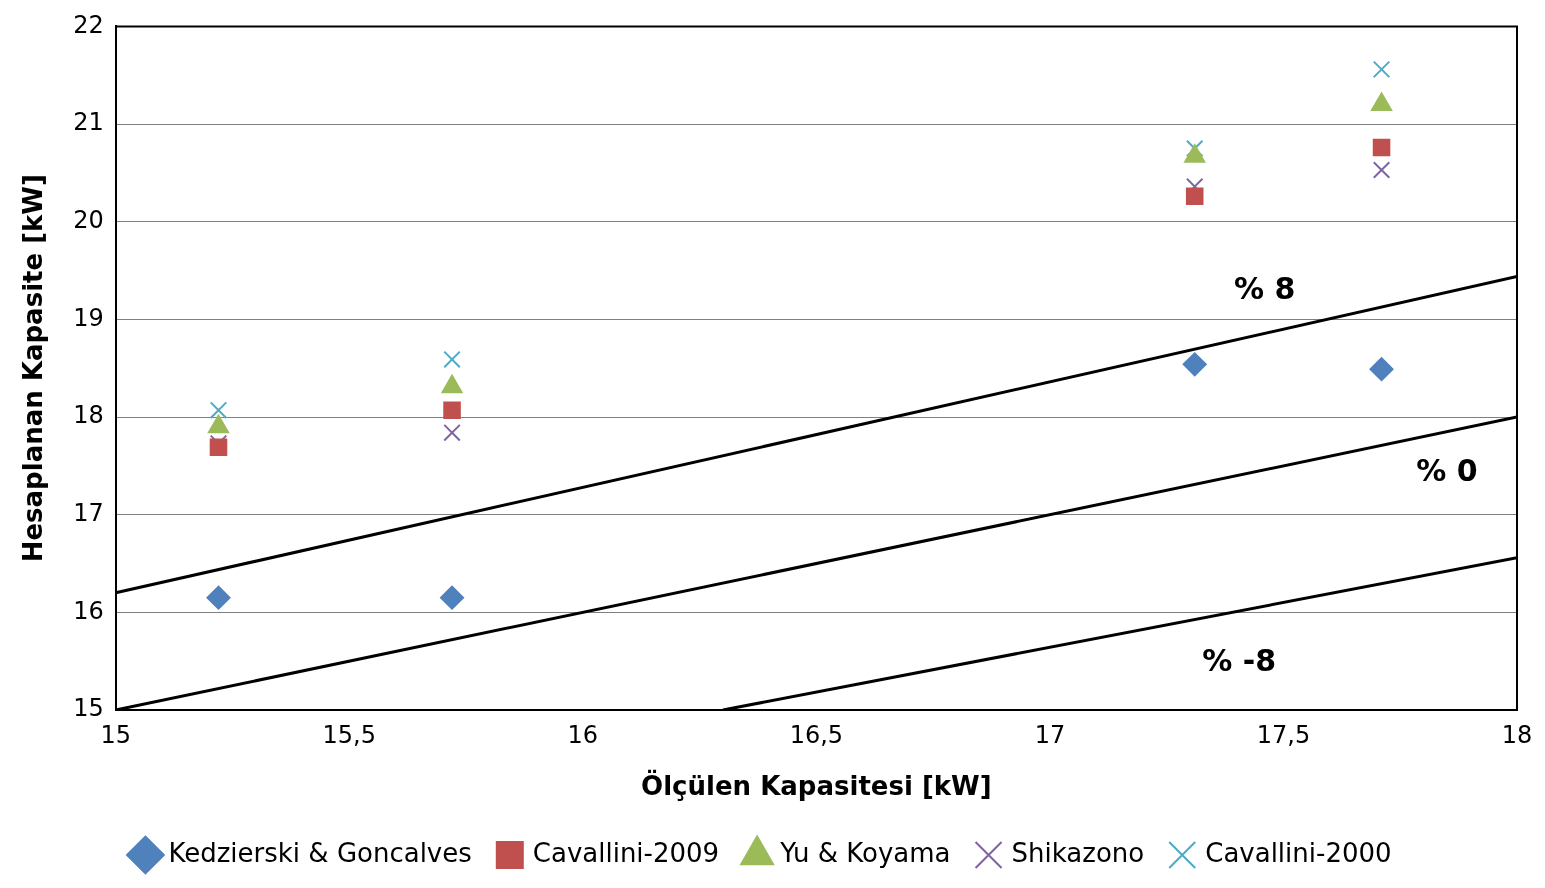 Image resolution: width=1545 pixels, height=888 pixels. I want to click on y-tick-label: 16, so click(88, 610).